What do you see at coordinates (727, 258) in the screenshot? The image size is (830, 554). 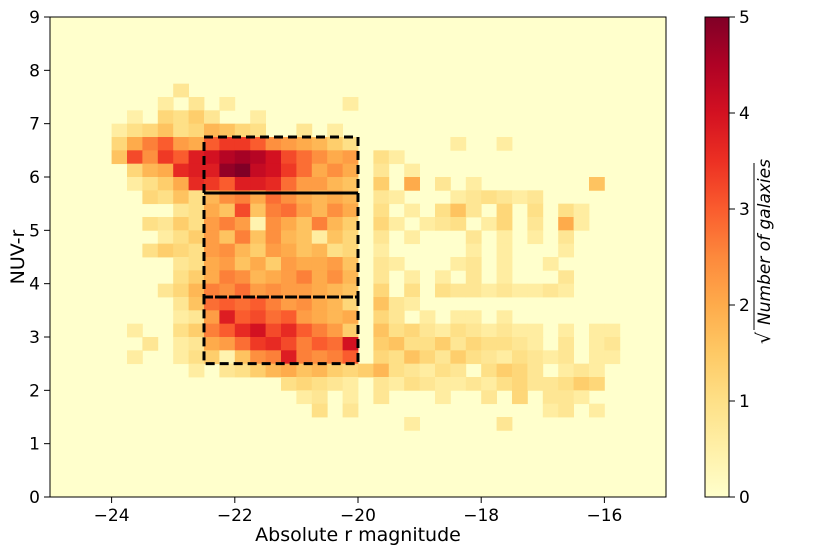 I see `colorbar: 0 1 2 3 4 5` at bounding box center [727, 258].